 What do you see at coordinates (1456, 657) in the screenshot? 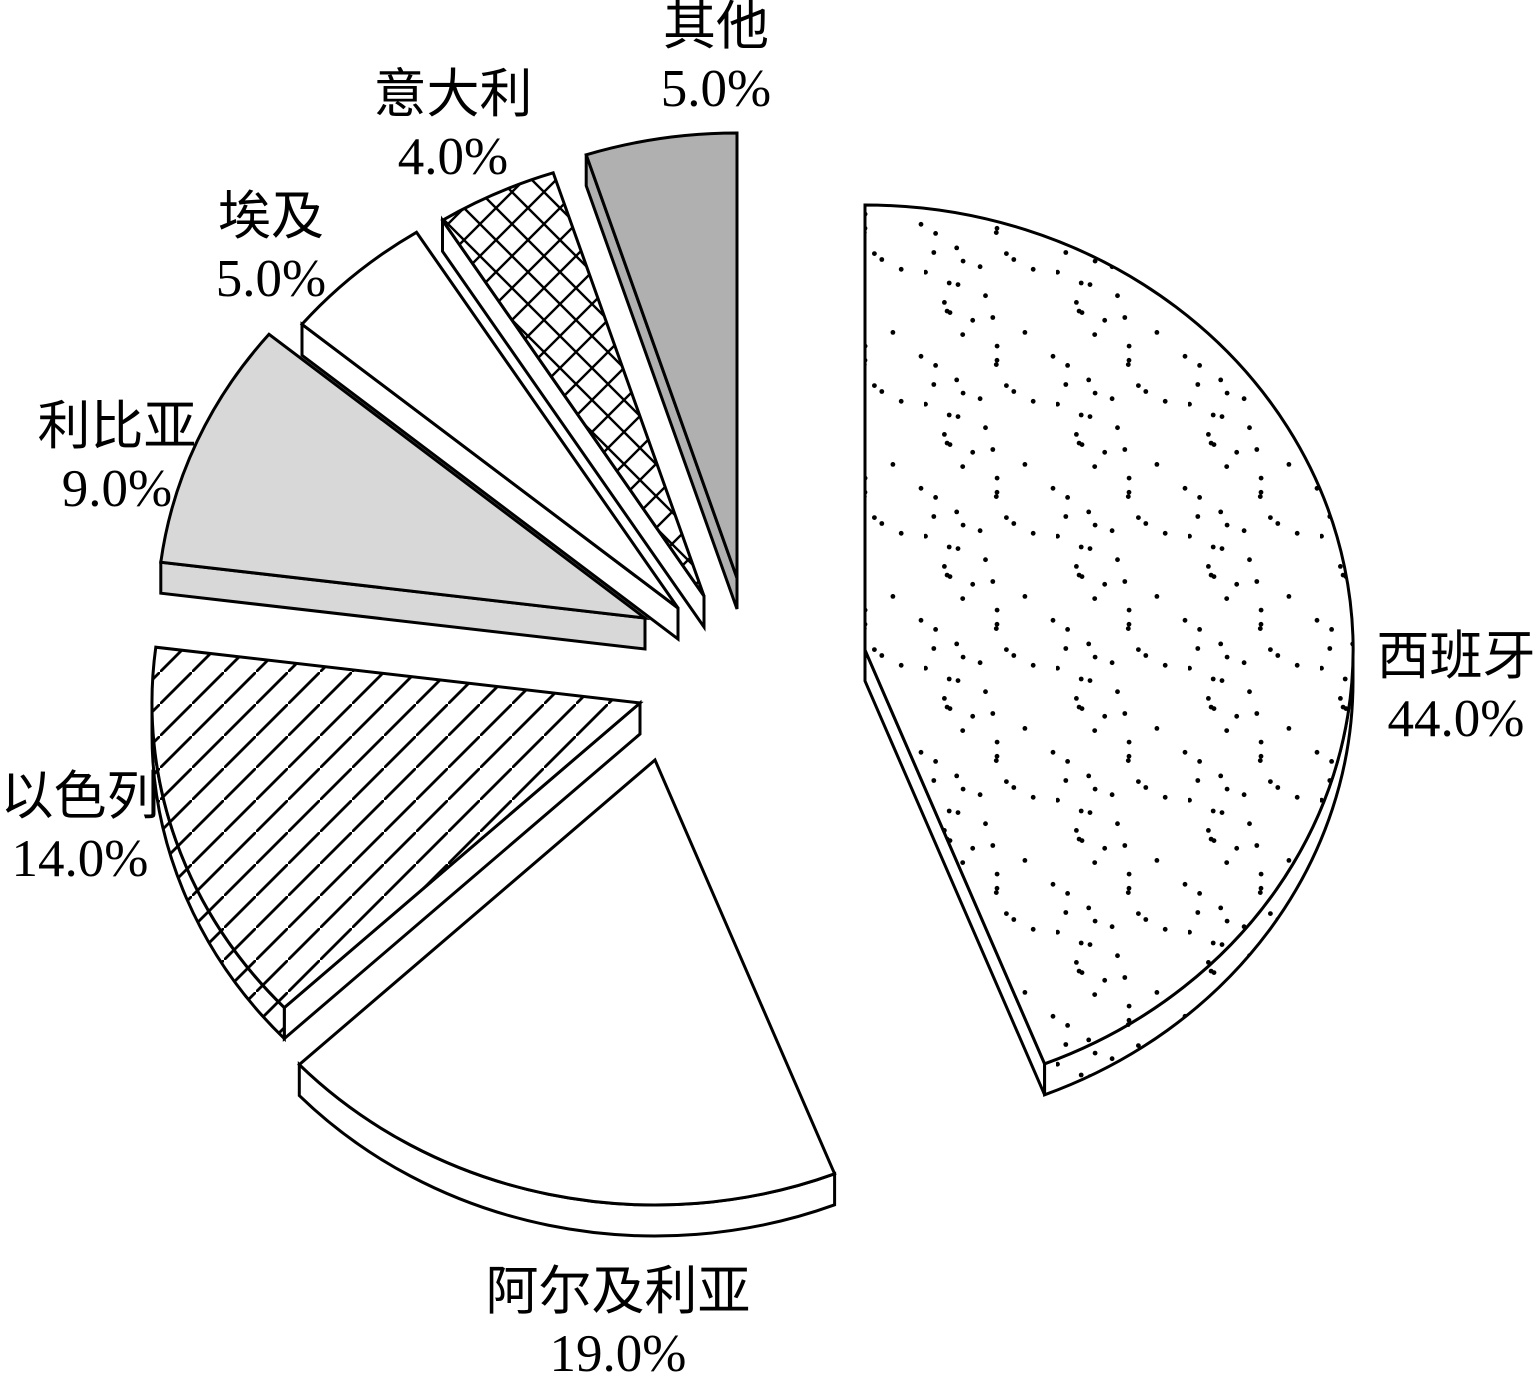
I see `slice-name: 西班牙` at bounding box center [1456, 657].